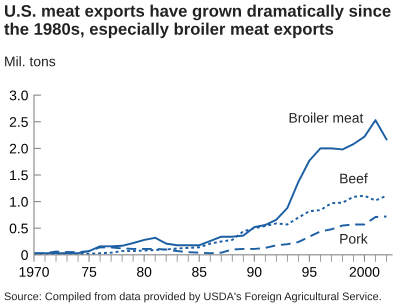 Image resolution: width=400 pixels, height=307 pixels. What do you see at coordinates (327, 117) in the screenshot?
I see `series-label: Broiler meat` at bounding box center [327, 117].